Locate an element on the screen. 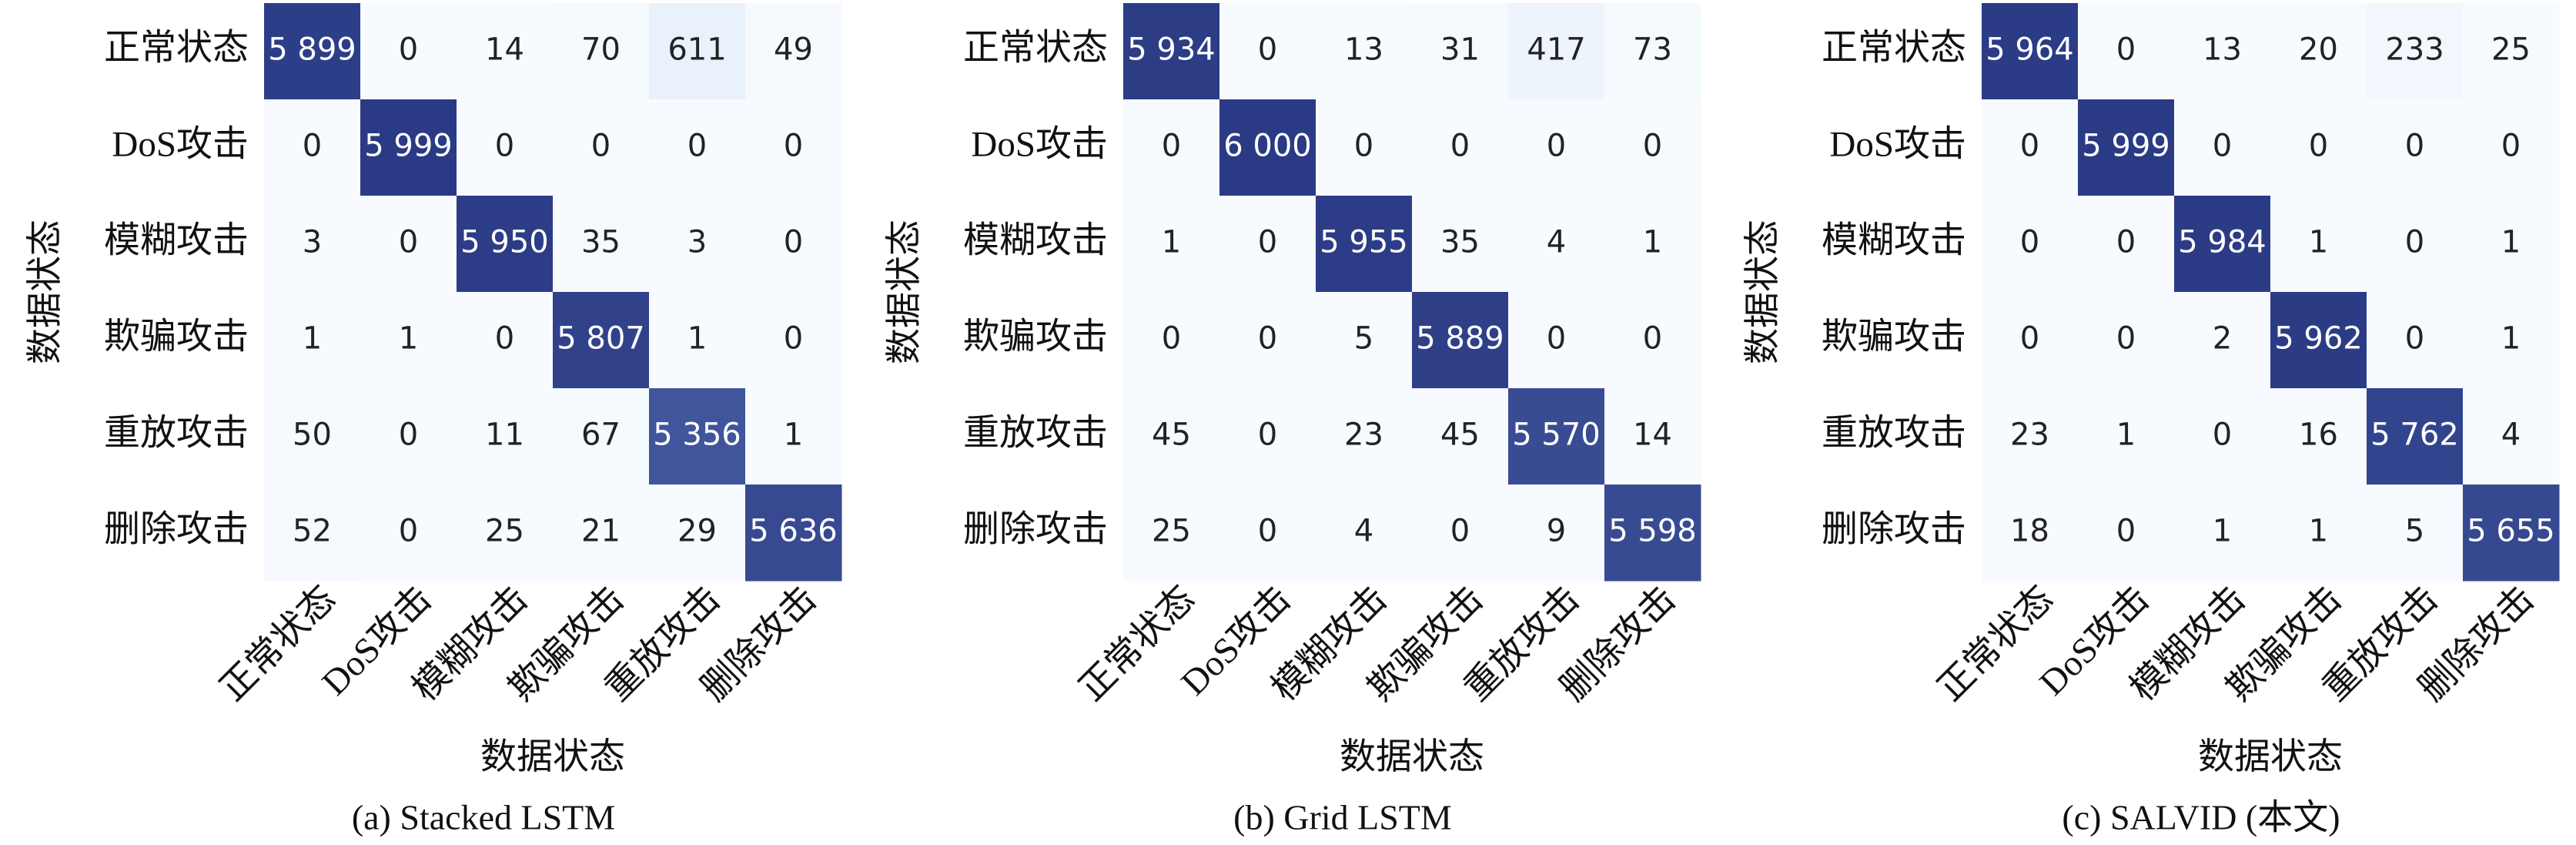  cell-label: 73 is located at coordinates (1653, 50).